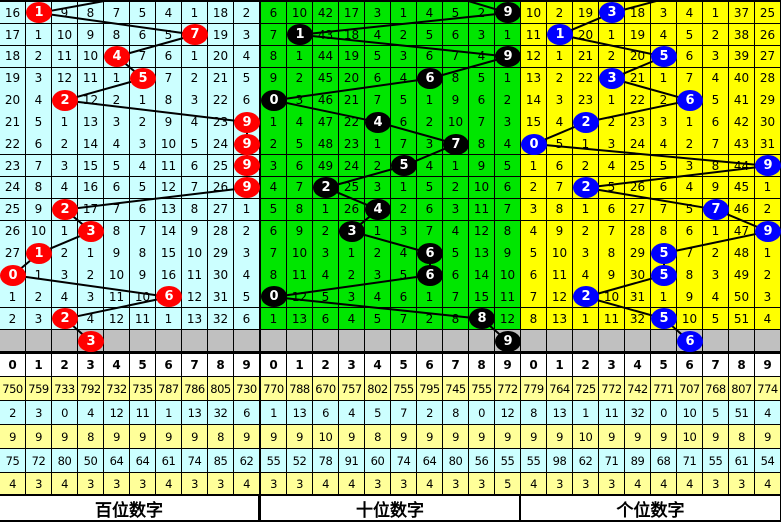 This screenshot has width=781, height=522. What do you see at coordinates (13, 437) in the screenshot?
I see `stat-cell: 9` at bounding box center [13, 437].